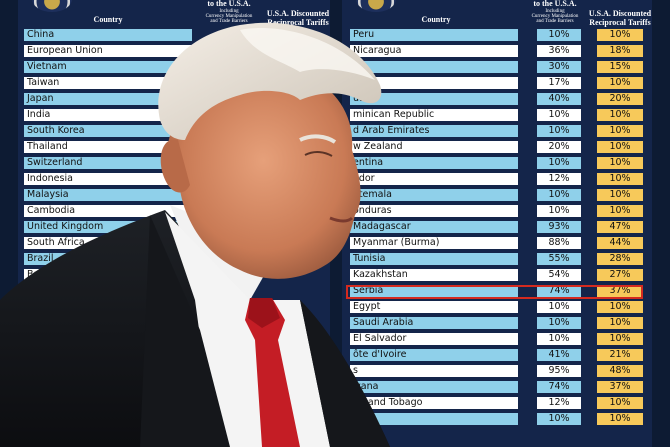 This screenshot has height=447, width=670. What do you see at coordinates (559, 227) in the screenshot?
I see `tariff-charged-cell: 93%` at bounding box center [559, 227].